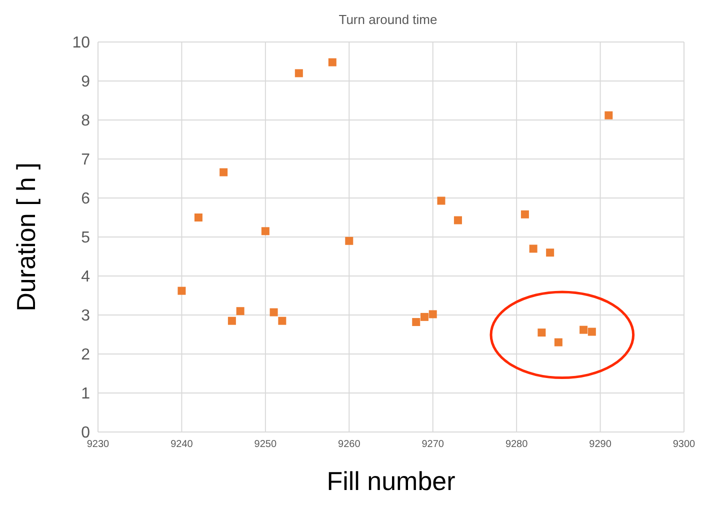  What do you see at coordinates (85, 160) in the screenshot?
I see `y-tick-label: 7` at bounding box center [85, 160].